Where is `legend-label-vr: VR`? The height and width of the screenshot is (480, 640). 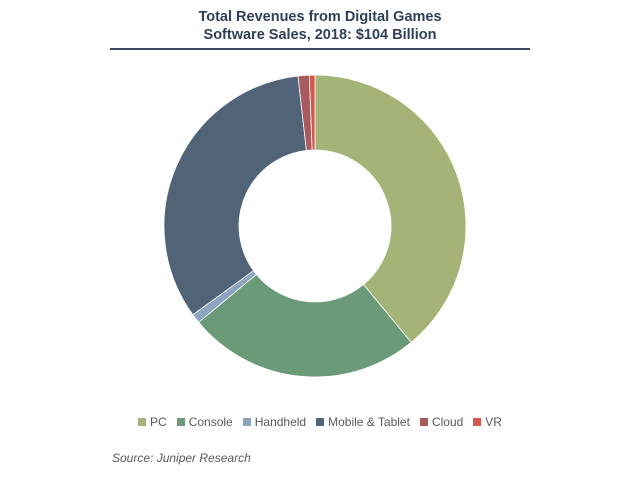
legend-label-vr: VR is located at coordinates (493, 422).